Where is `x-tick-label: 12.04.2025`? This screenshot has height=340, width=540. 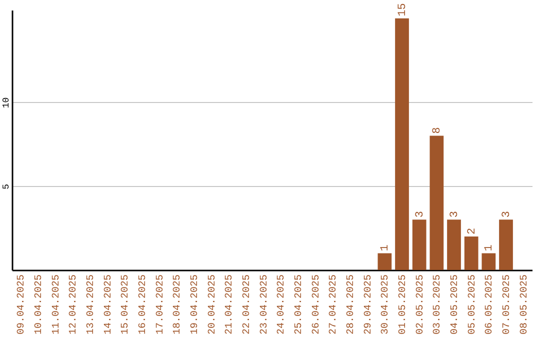
x-tick-label: 12.04.2025 is located at coordinates (74, 304).